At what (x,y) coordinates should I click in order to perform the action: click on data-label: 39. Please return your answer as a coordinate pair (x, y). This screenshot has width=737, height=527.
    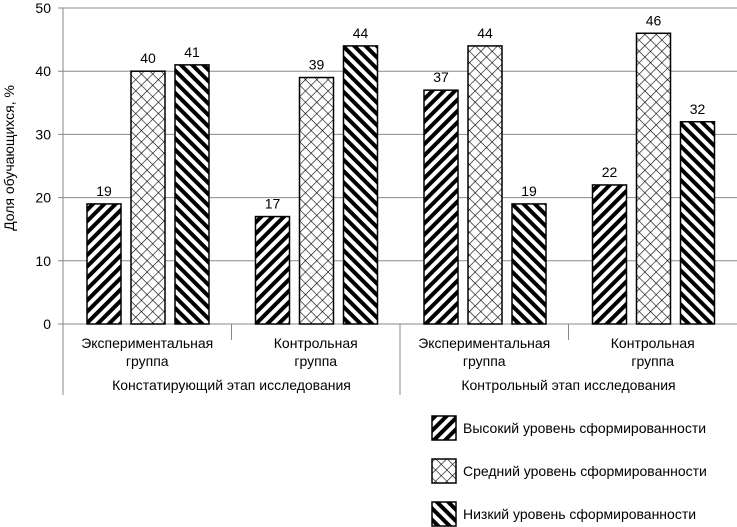
    Looking at the image, I should click on (317, 65).